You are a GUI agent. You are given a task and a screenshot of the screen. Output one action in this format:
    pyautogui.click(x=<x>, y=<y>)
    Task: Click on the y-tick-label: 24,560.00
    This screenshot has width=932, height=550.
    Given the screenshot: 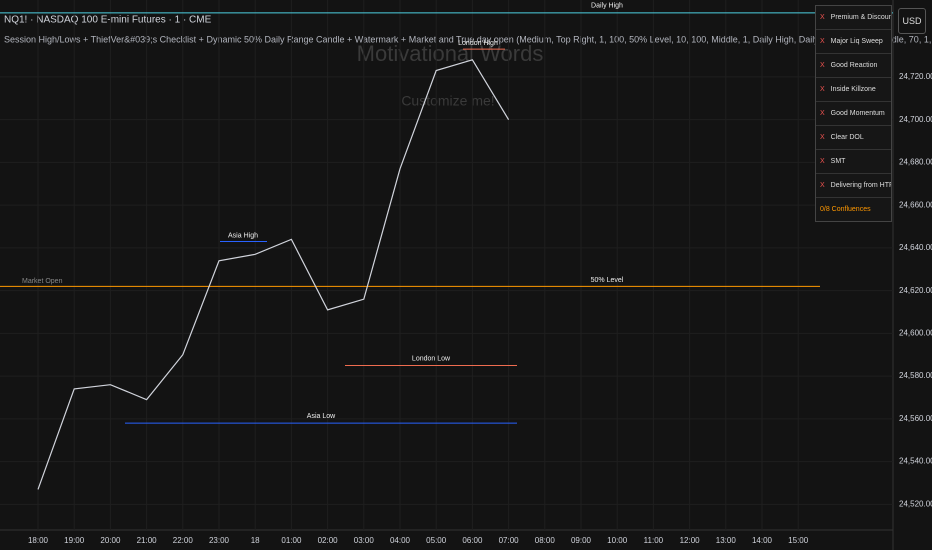 What is the action you would take?
    pyautogui.click(x=915, y=418)
    